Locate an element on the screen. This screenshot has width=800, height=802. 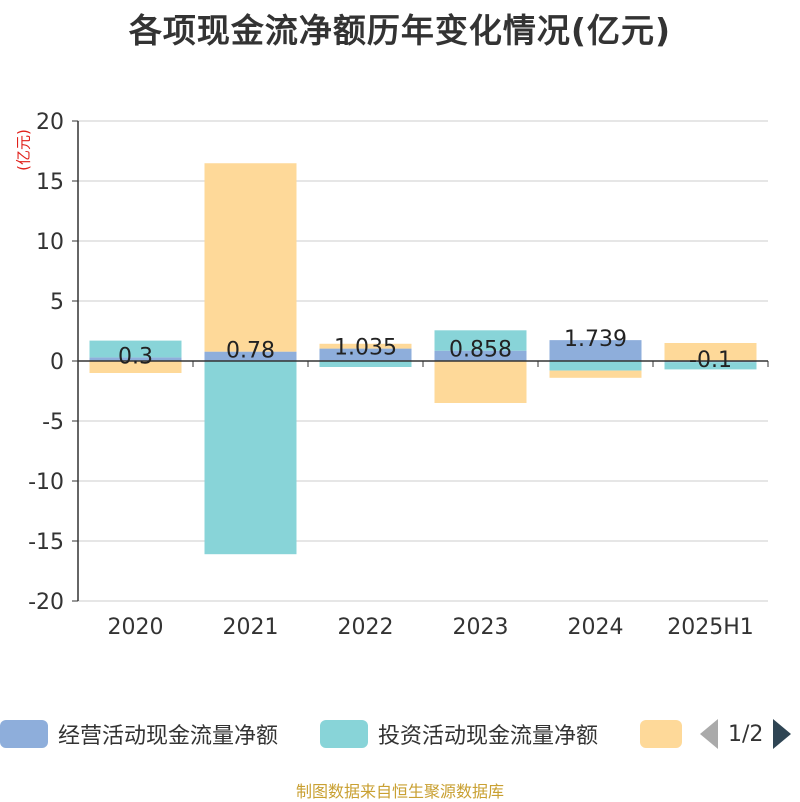
data-label: 1.739 is located at coordinates (595, 339).